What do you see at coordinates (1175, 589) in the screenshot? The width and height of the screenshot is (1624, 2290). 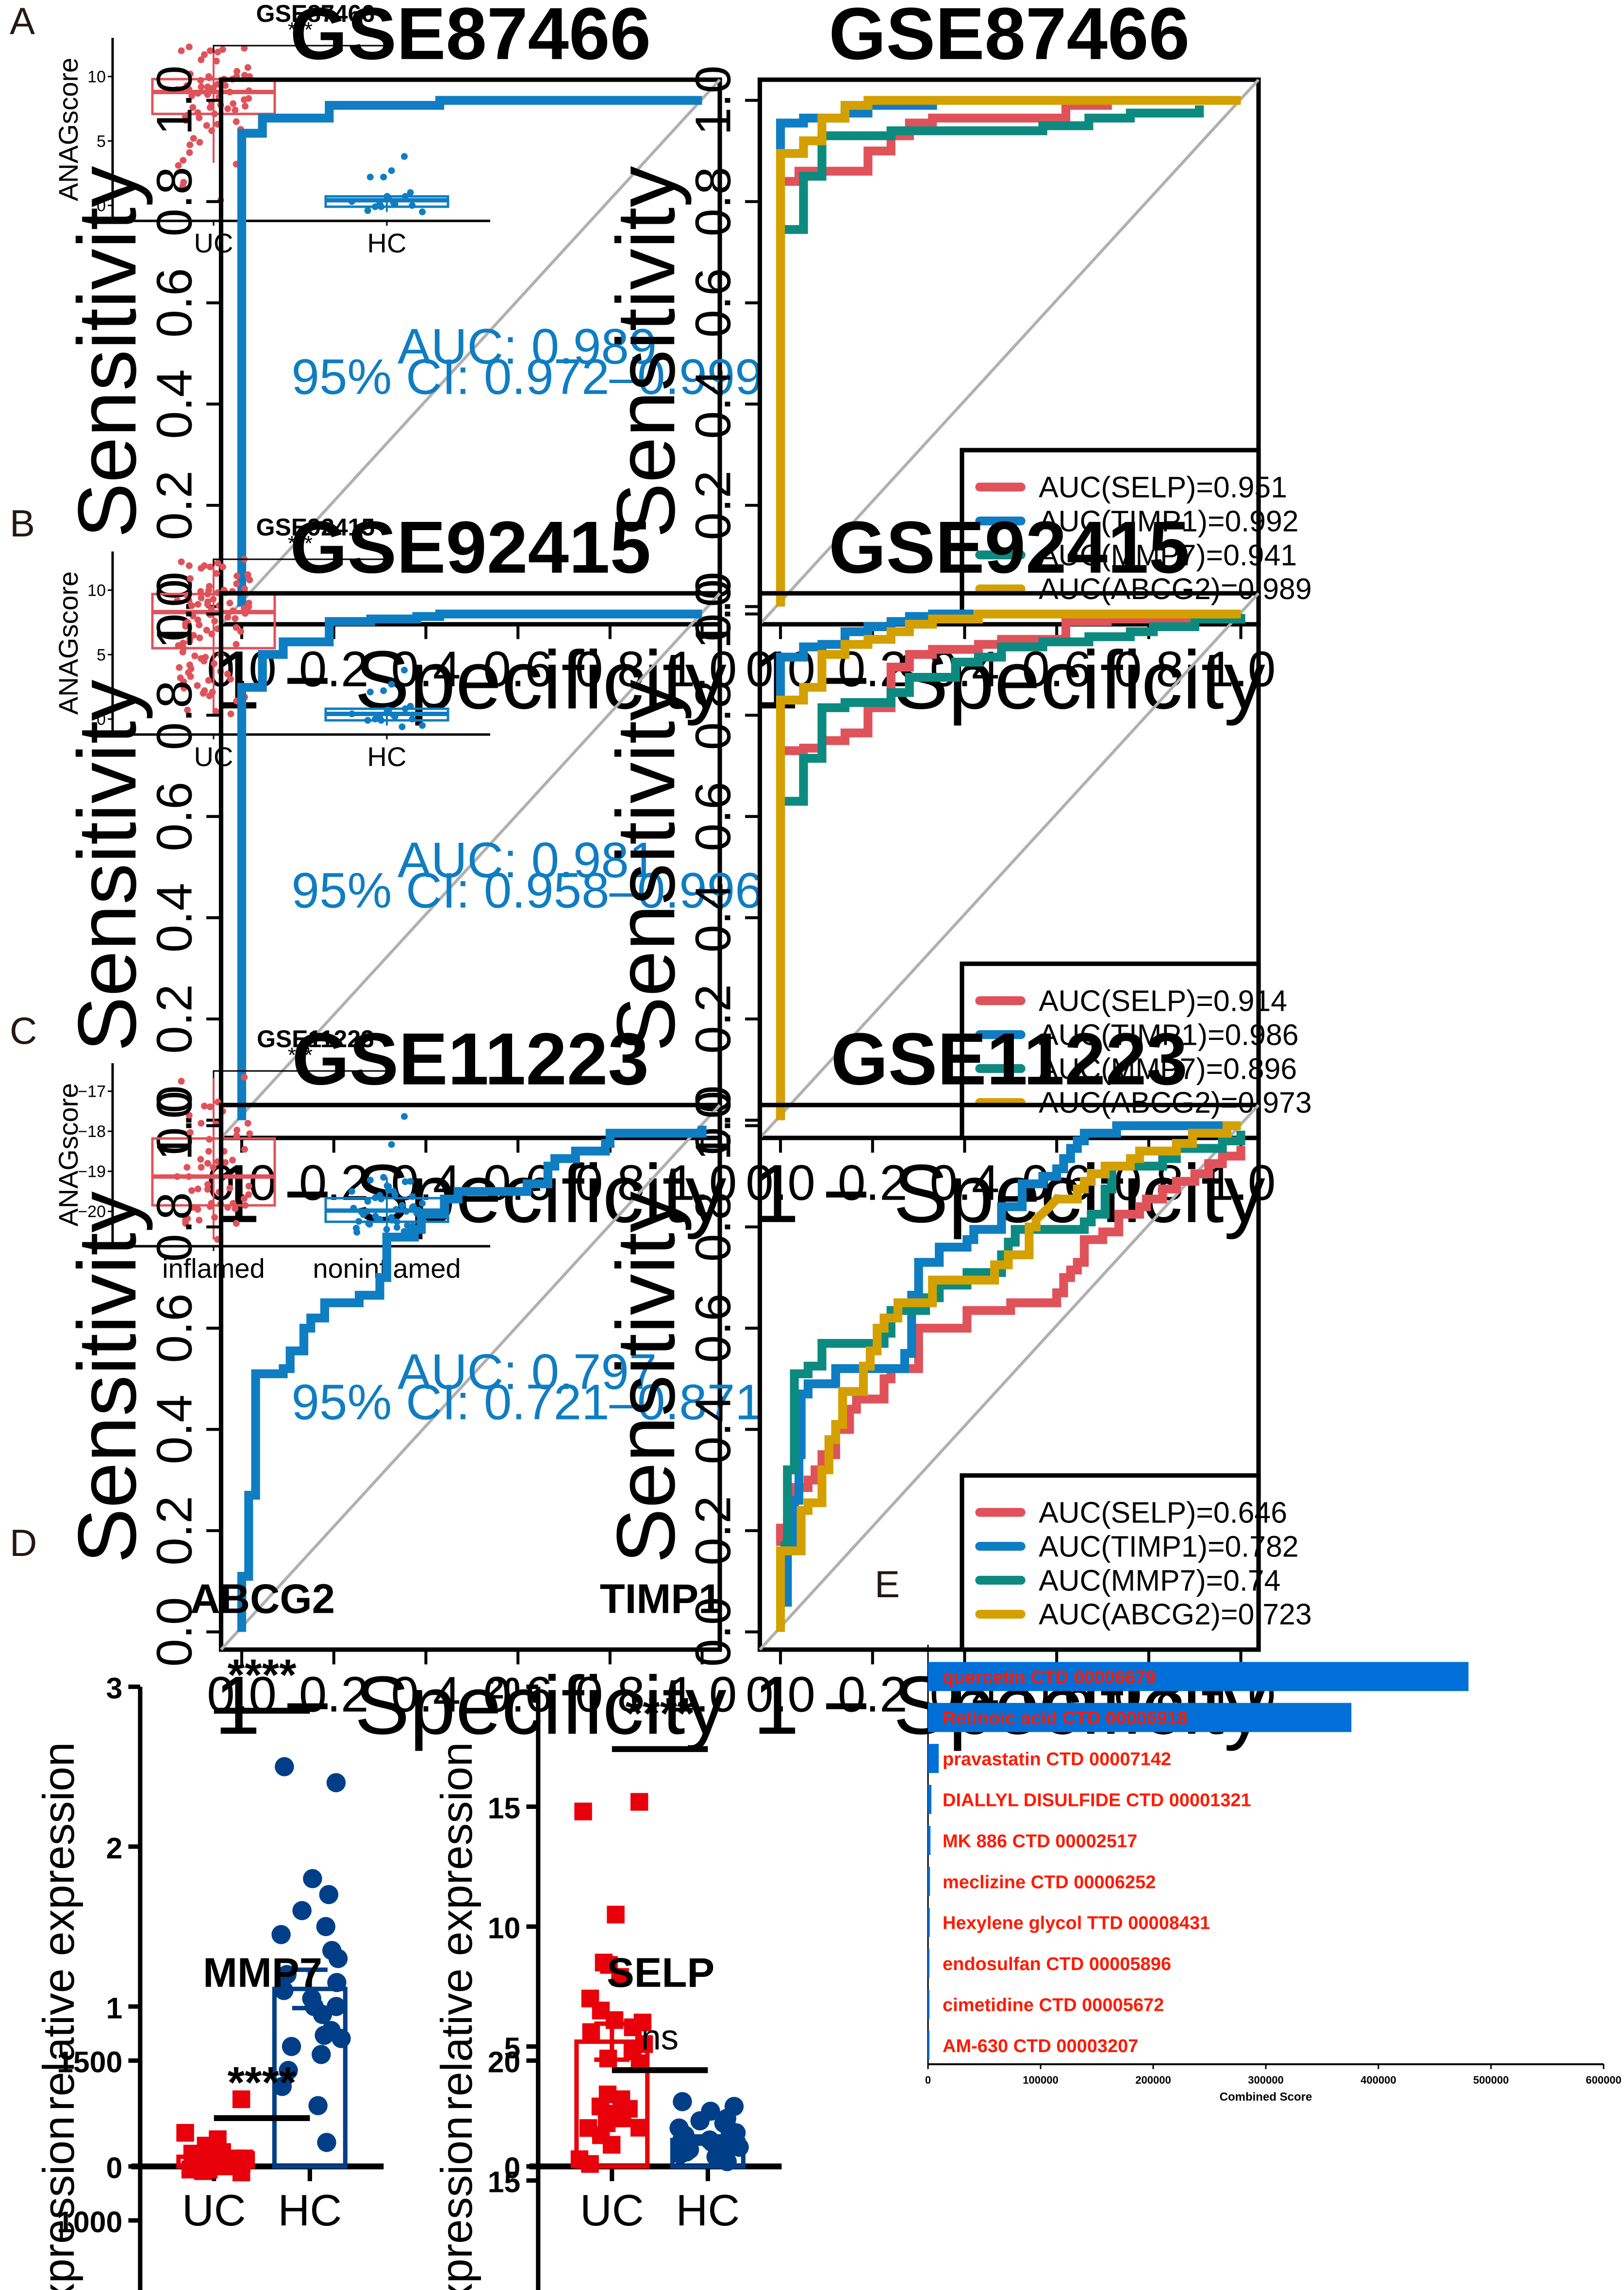 I see `legend-label-abcg2: AUC(ABCG2)=0.989` at bounding box center [1175, 589].